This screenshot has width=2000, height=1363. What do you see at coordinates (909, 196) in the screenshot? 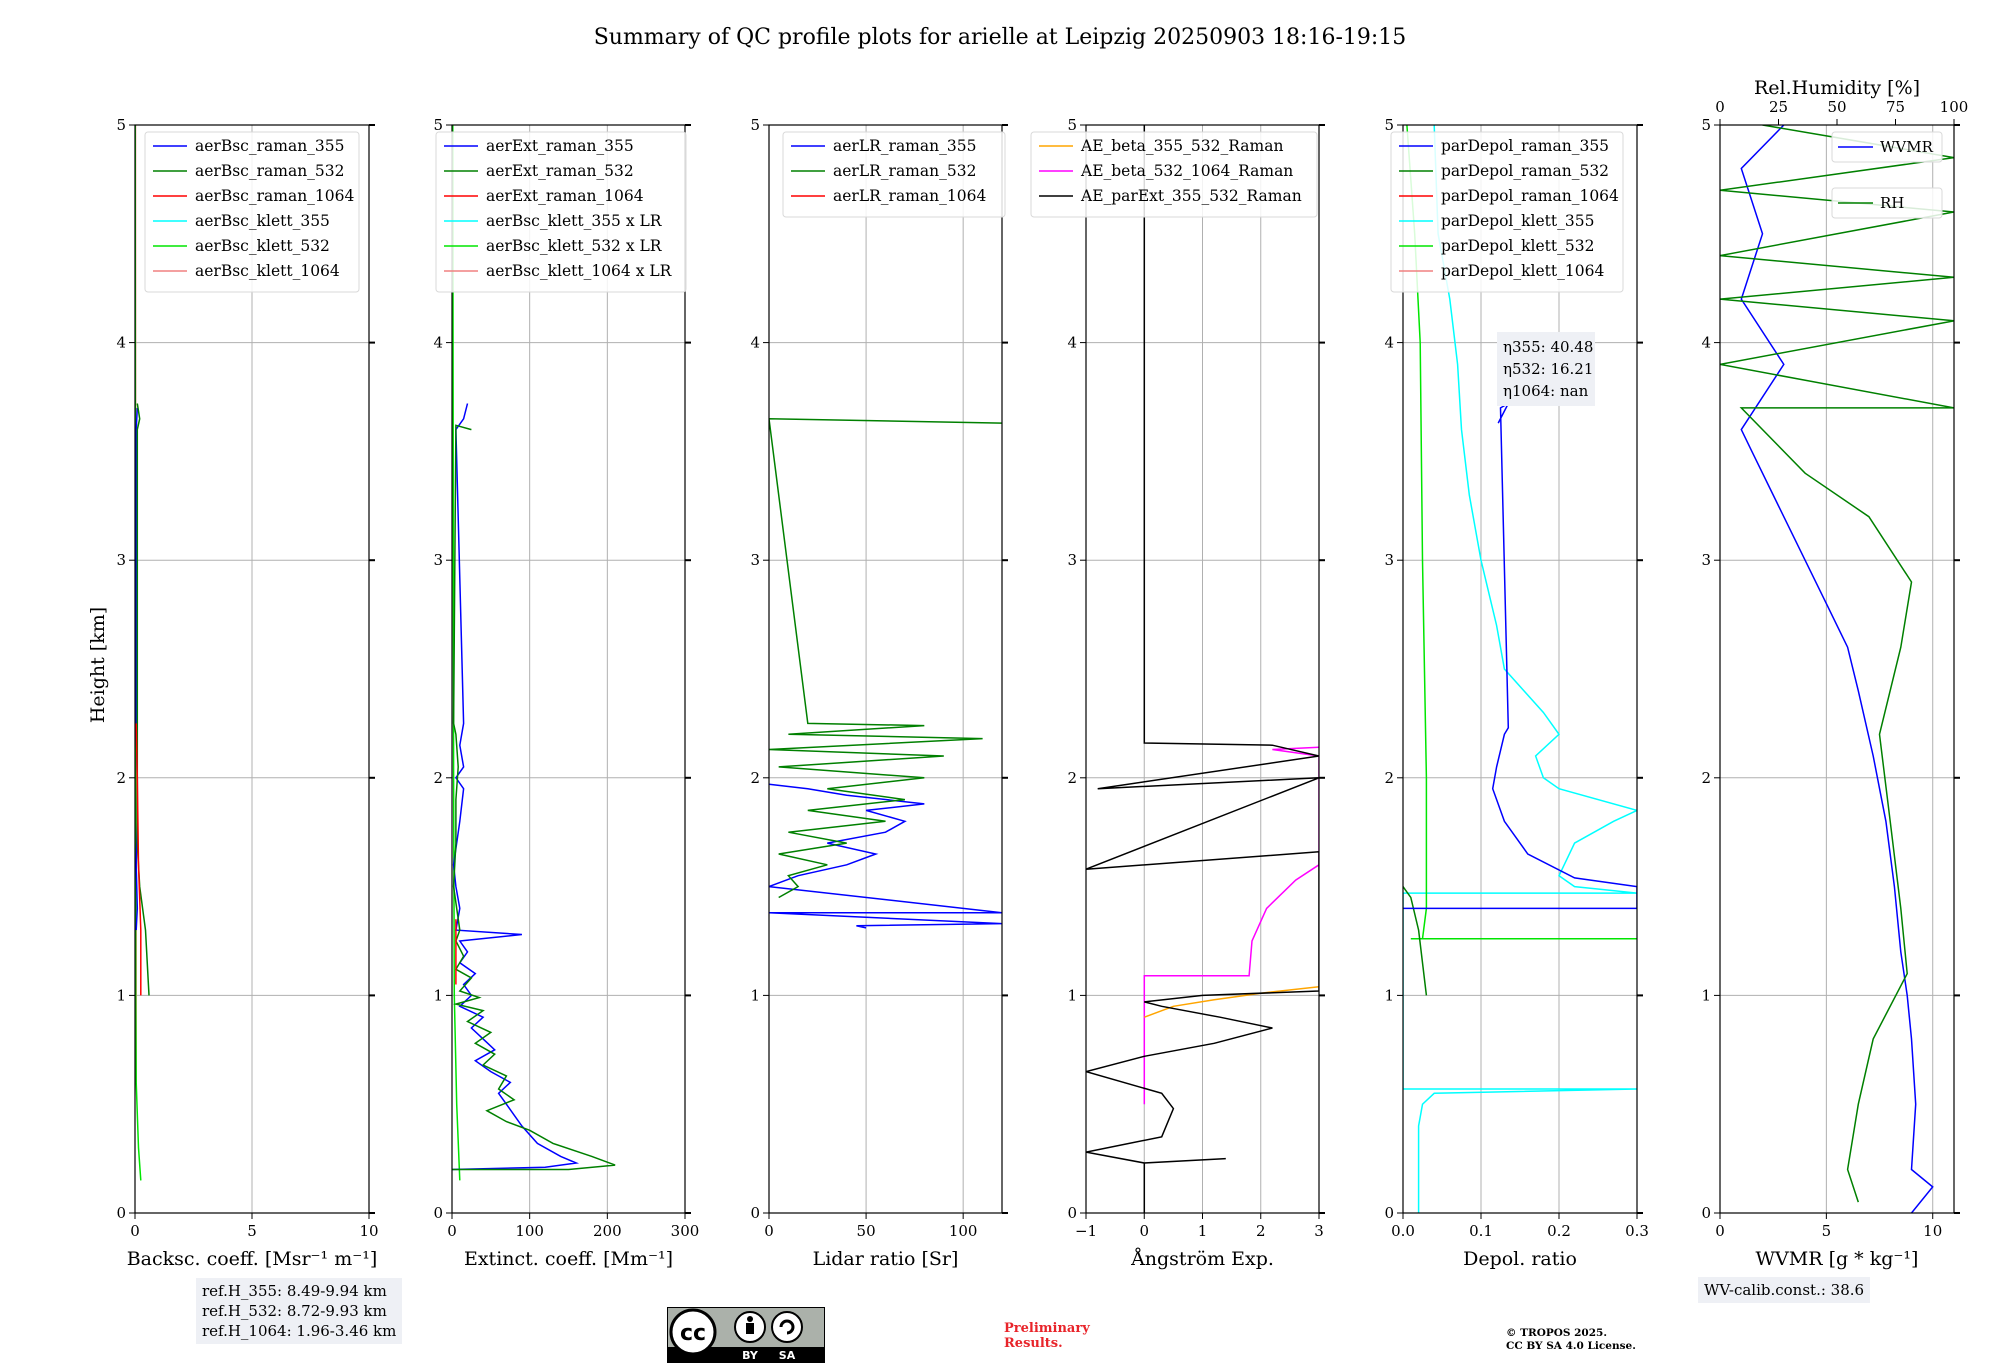
I see `legend-entry: aerLR_raman_1064` at bounding box center [909, 196].